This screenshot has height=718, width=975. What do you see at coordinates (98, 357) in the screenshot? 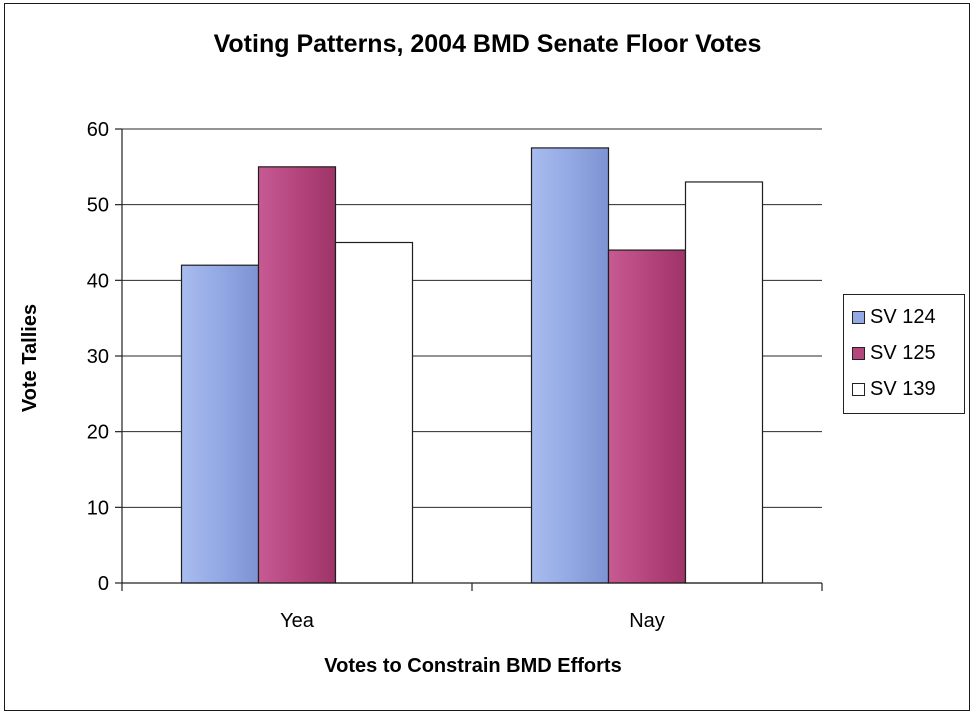
I see `y-tick-label: 30` at bounding box center [98, 357].